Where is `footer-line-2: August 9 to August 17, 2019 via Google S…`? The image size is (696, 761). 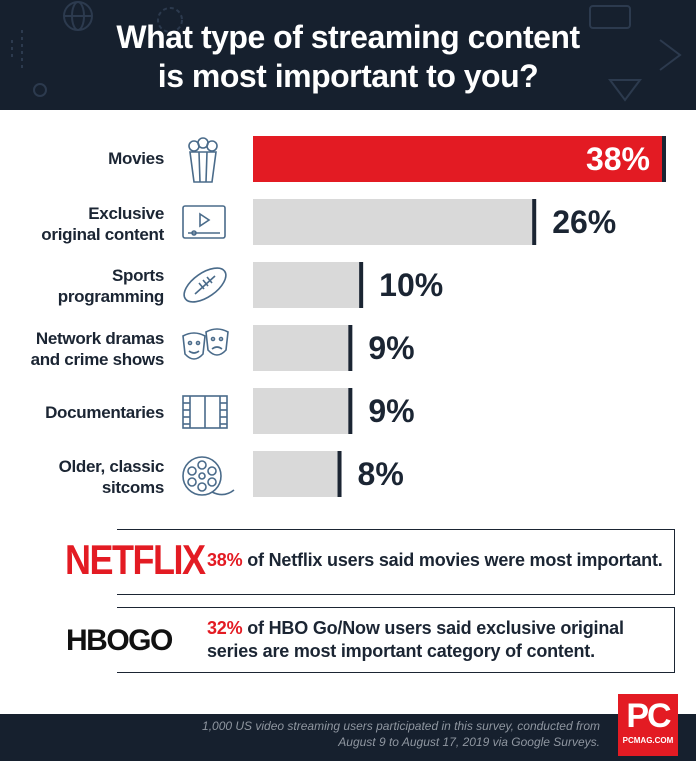
footer-line-2: August 9 to August 17, 2019 via Google S… is located at coordinates (469, 742).